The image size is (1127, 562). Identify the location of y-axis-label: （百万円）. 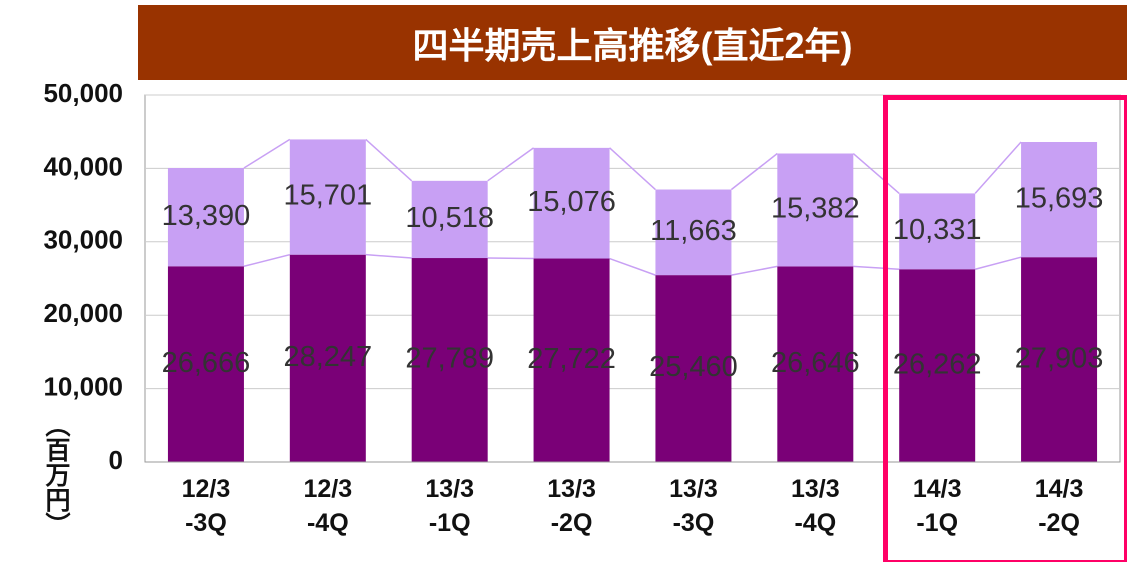
(56, 474).